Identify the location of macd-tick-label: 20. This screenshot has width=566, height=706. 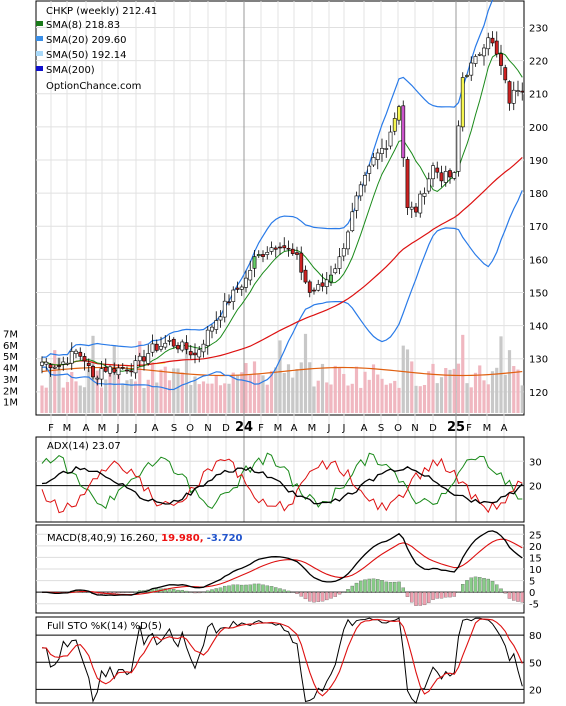
(535, 547).